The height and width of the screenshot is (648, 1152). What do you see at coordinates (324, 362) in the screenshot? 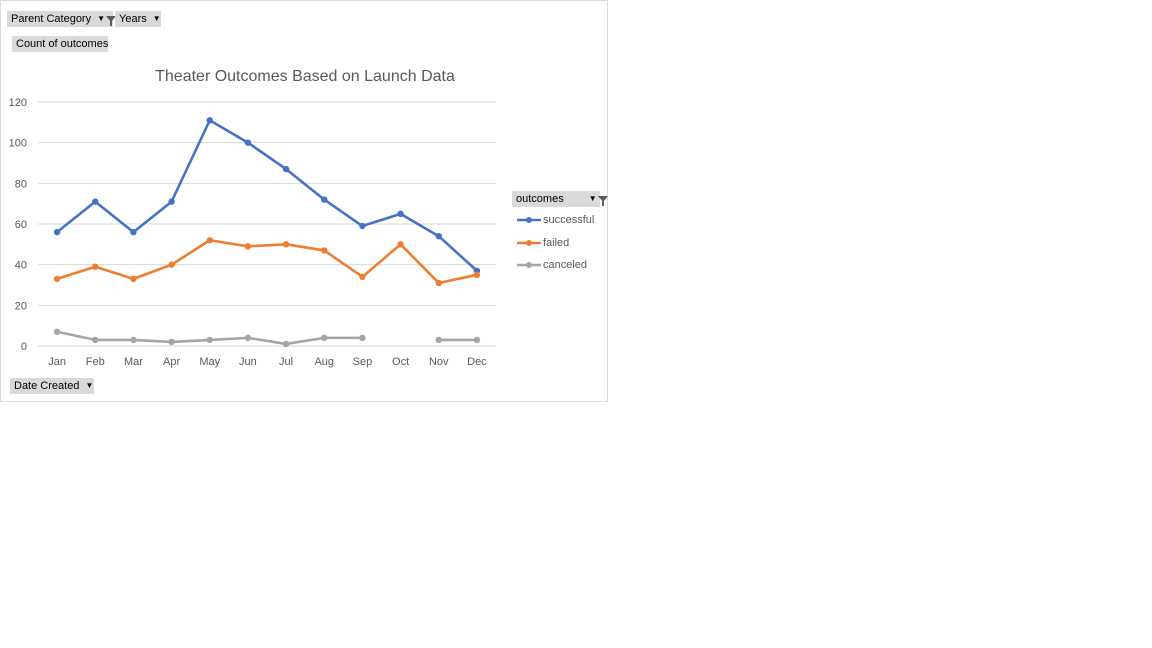
I see `x-tick-label: Aug` at bounding box center [324, 362].